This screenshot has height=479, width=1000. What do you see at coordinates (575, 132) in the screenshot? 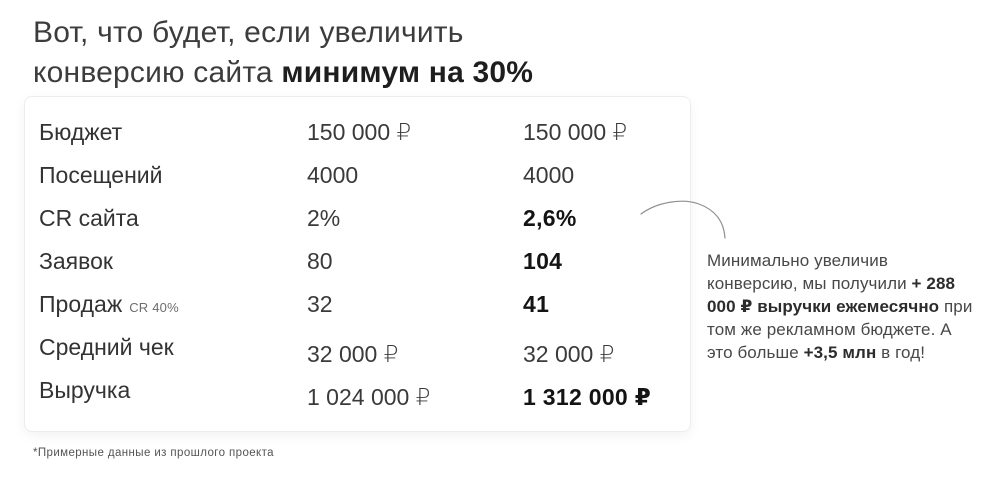
I see `value-after: 150 000 ₽` at bounding box center [575, 132].